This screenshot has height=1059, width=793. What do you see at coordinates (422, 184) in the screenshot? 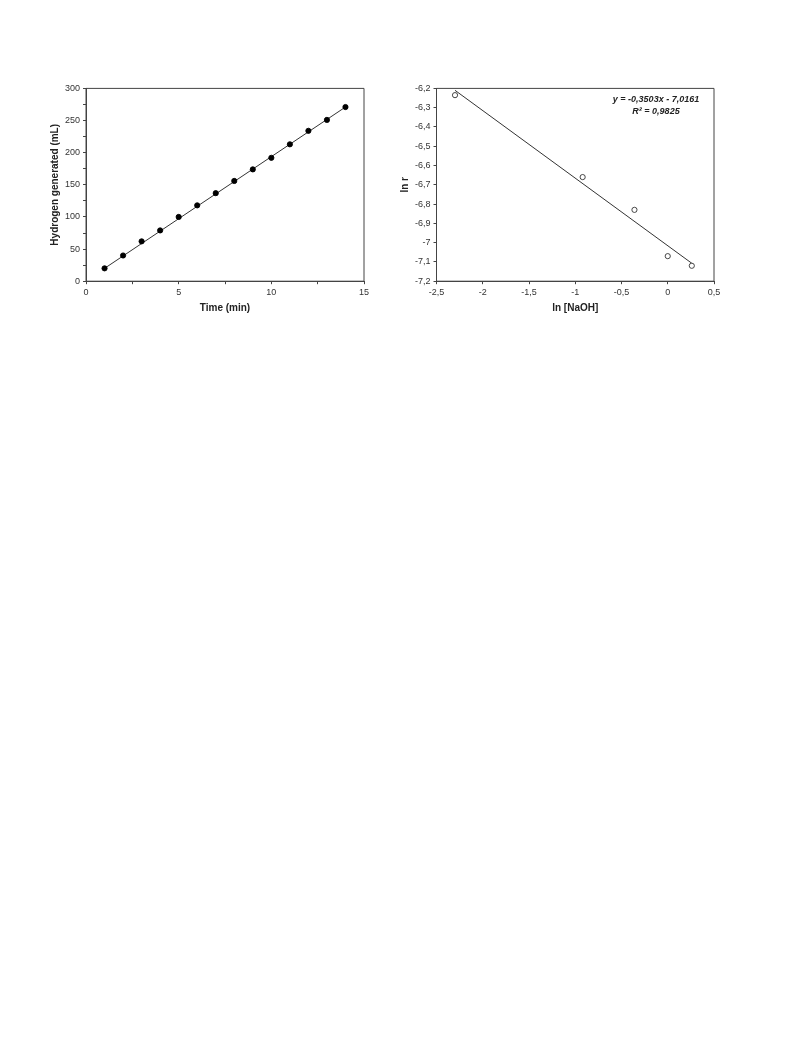
I see `y-tick-label: -6,7` at bounding box center [422, 184].